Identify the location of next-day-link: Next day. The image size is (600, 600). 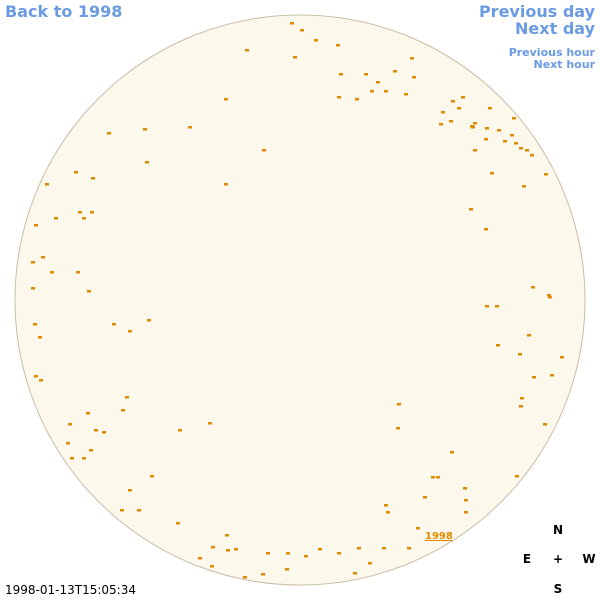
(555, 28).